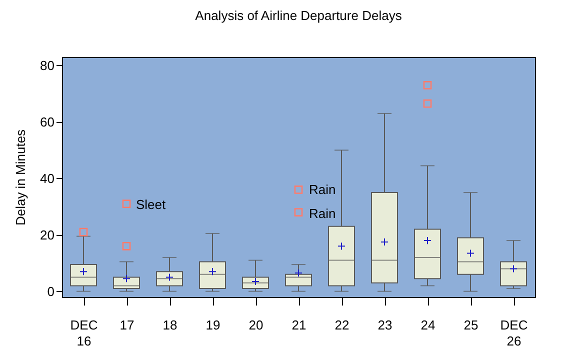  Describe the element at coordinates (385, 325) in the screenshot. I see `x-tick-label: 23` at that location.